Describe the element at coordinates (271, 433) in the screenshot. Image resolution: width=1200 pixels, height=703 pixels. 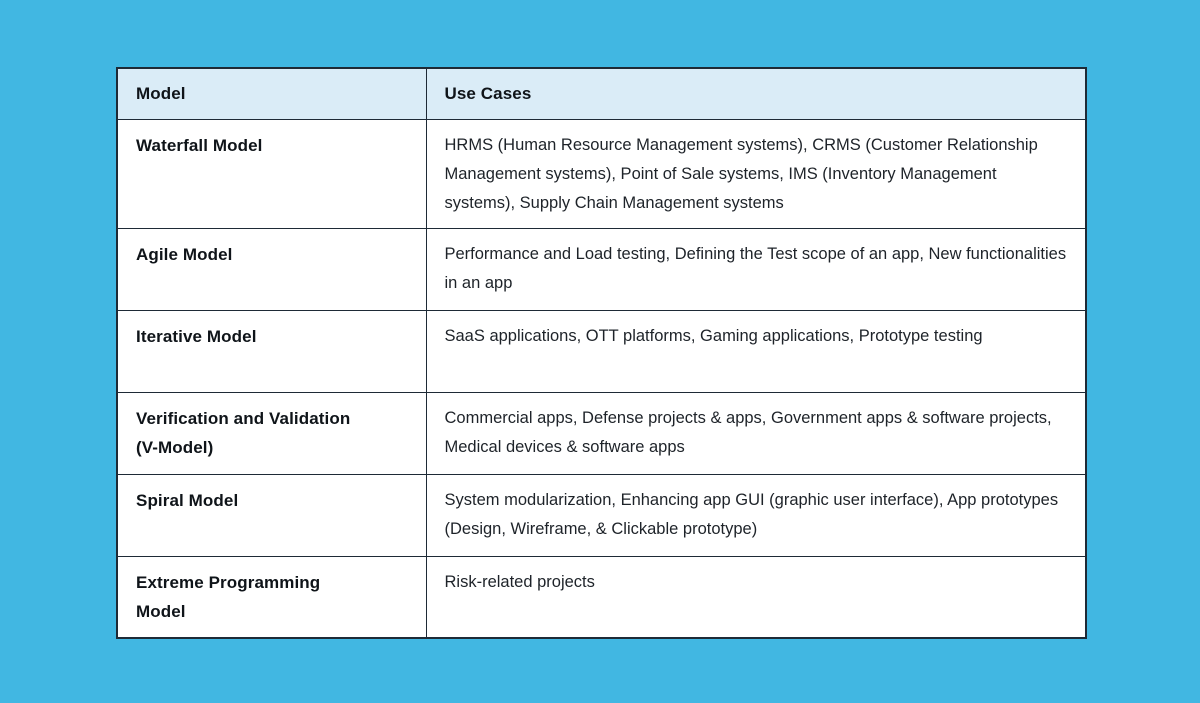
I see `model-cell: Verification and Validation (V-Model)` at that location.